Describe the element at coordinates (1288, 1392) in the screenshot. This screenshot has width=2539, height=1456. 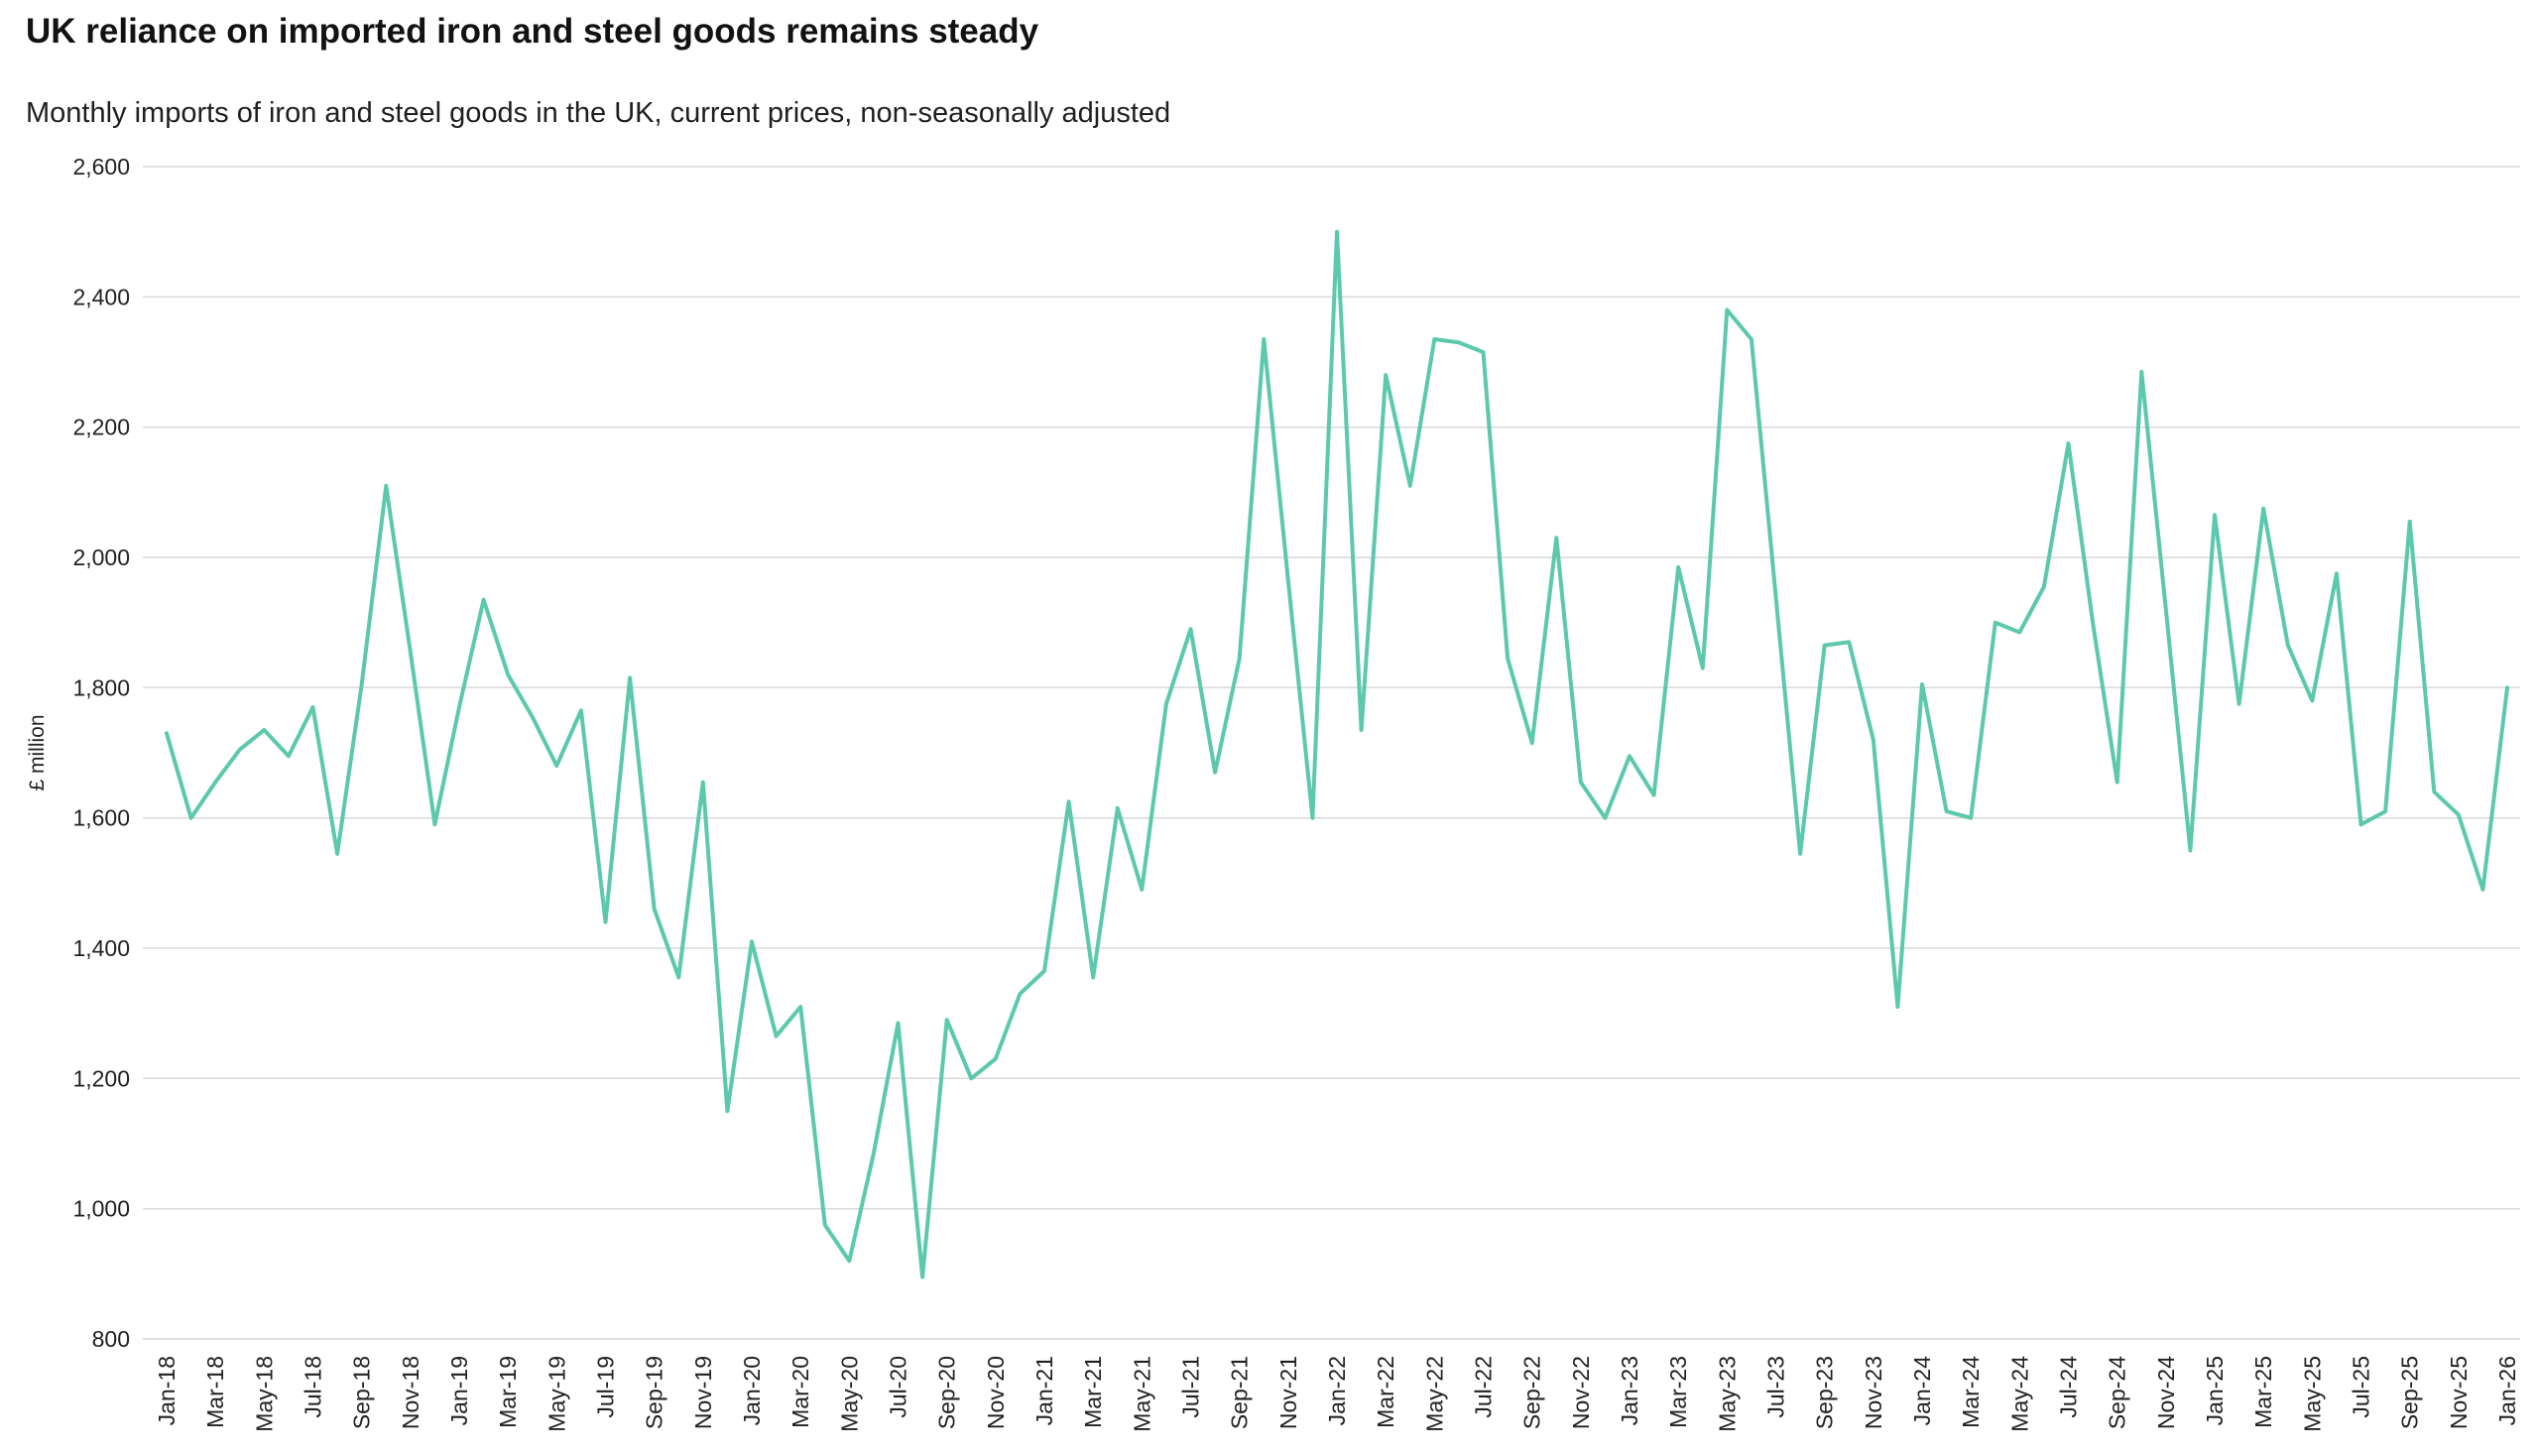
I see `x-tick-label: Nov-21` at that location.